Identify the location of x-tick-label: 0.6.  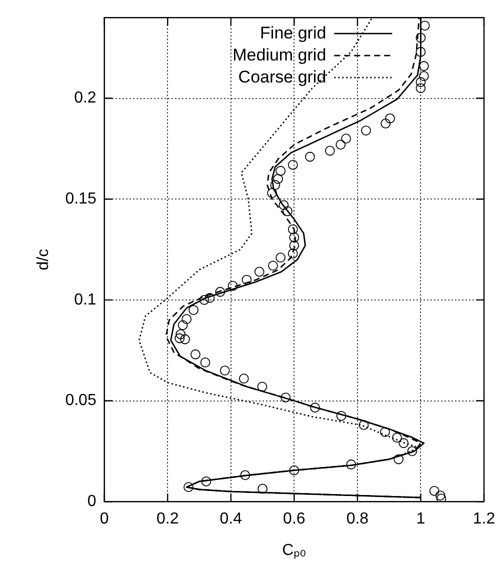
(294, 519).